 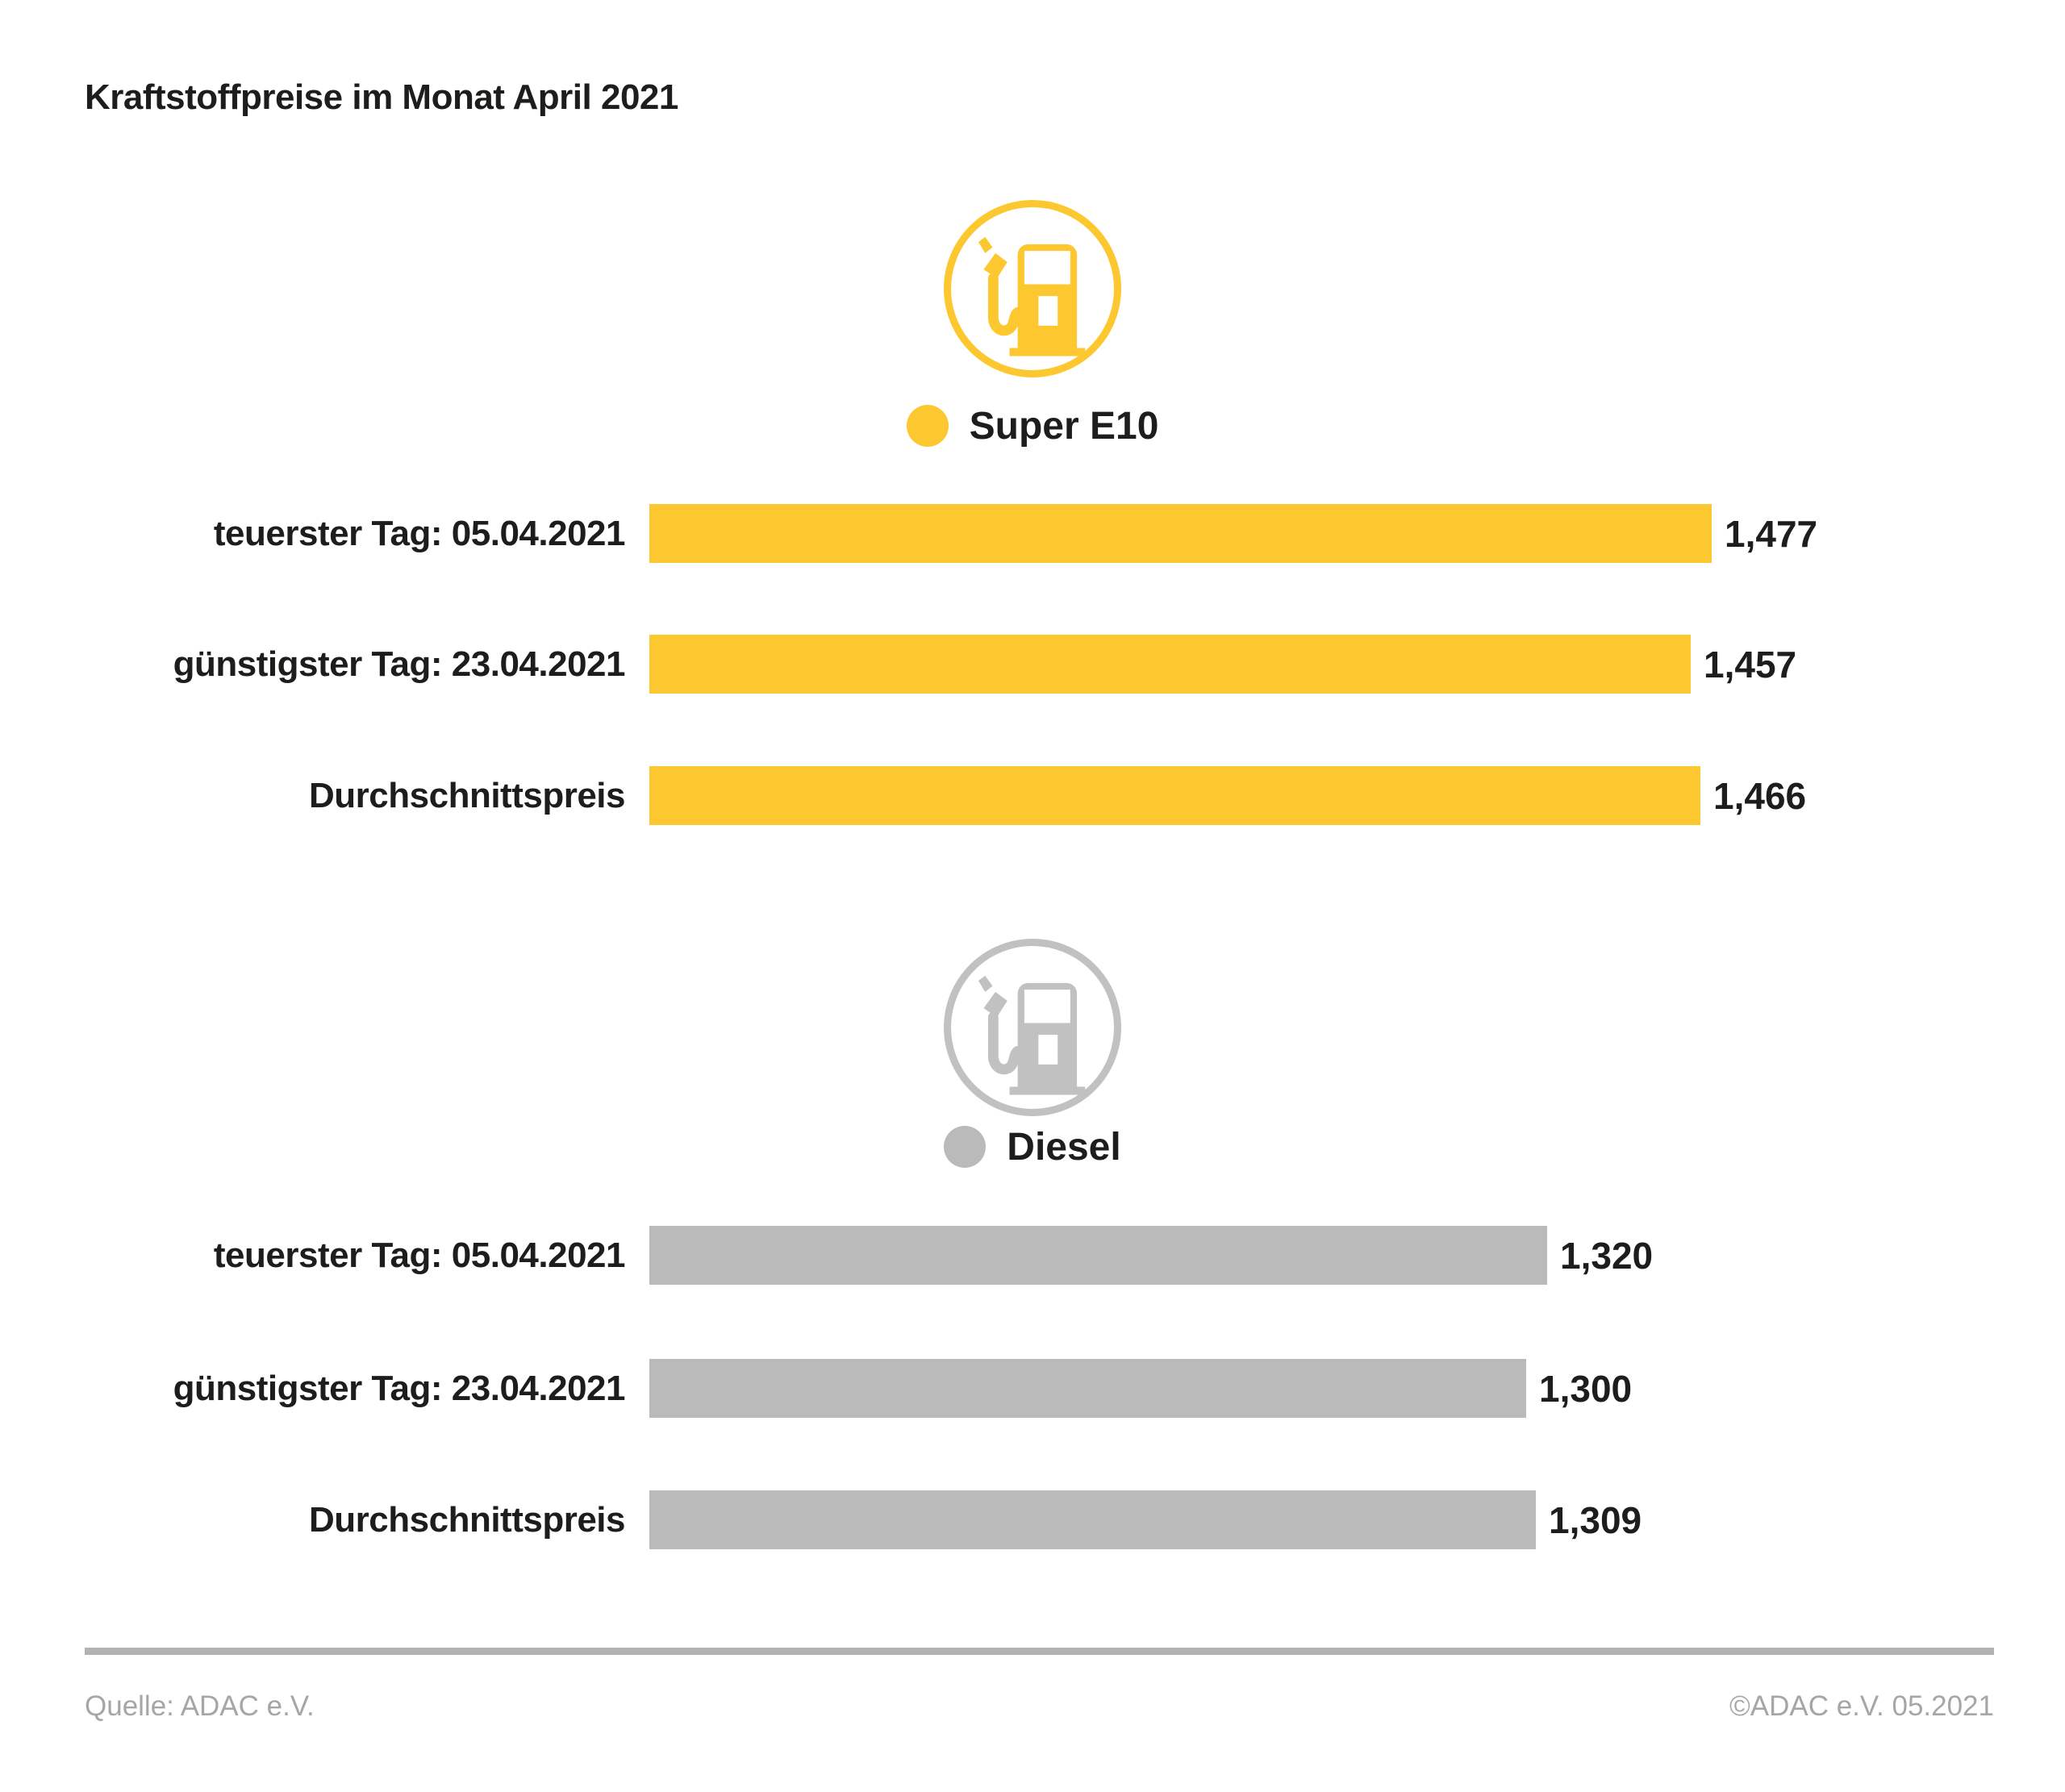 I want to click on footer-copyright: ©ADAC e.V. 05.2021, so click(x=1861, y=1706).